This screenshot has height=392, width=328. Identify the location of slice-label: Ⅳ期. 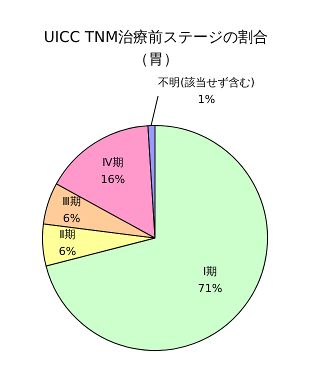
(113, 162).